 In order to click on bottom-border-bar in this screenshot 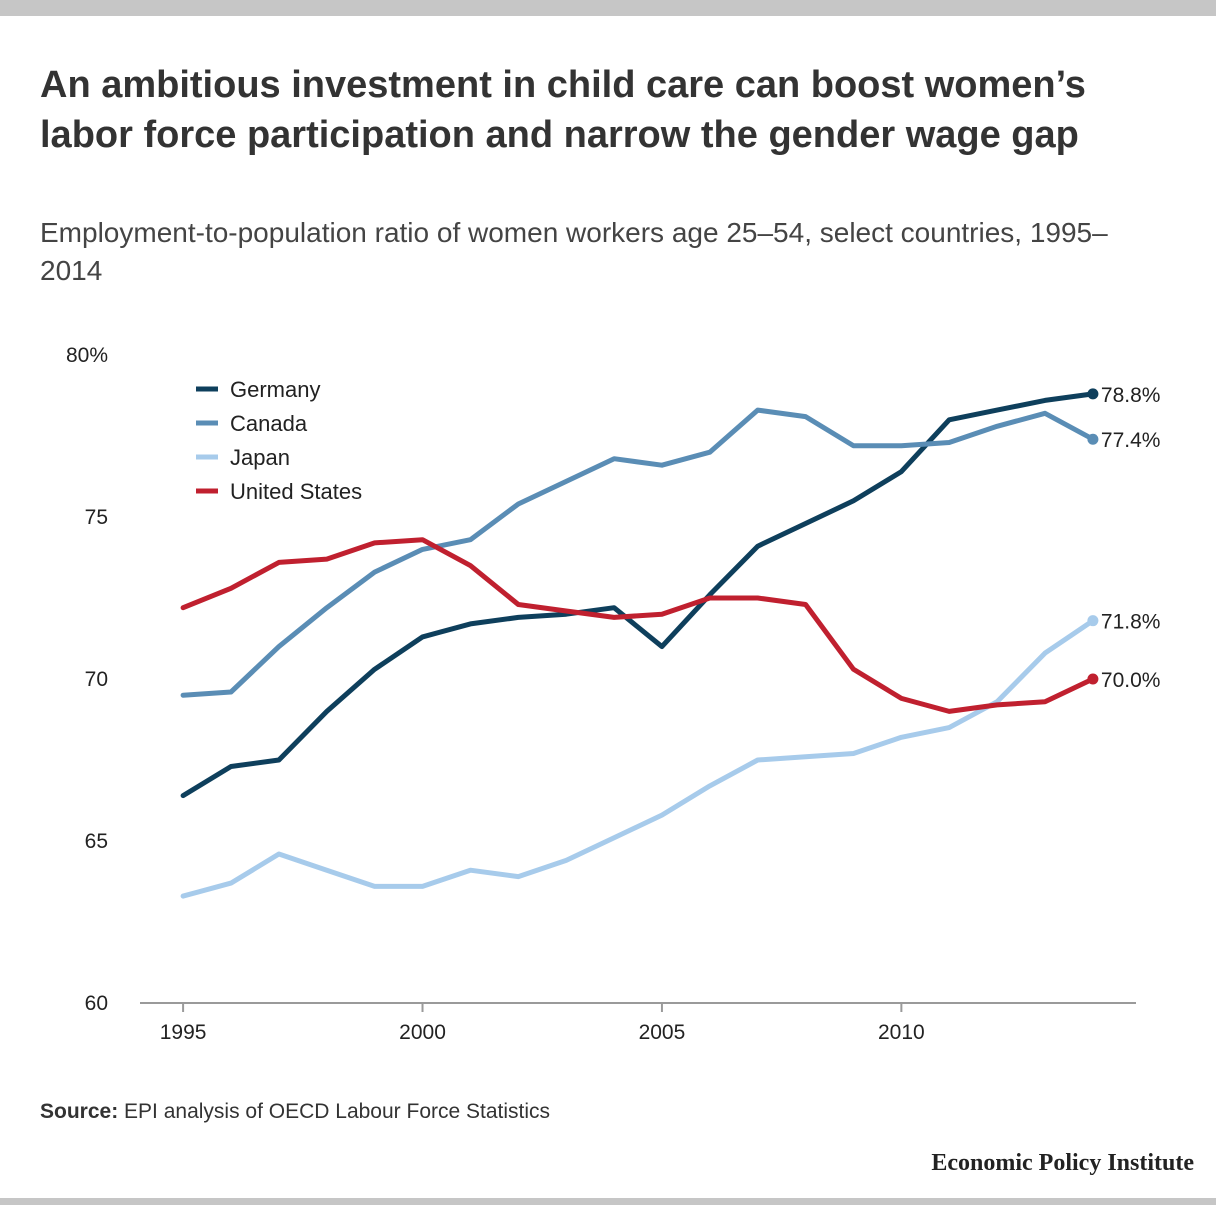, I will do `click(608, 1201)`.